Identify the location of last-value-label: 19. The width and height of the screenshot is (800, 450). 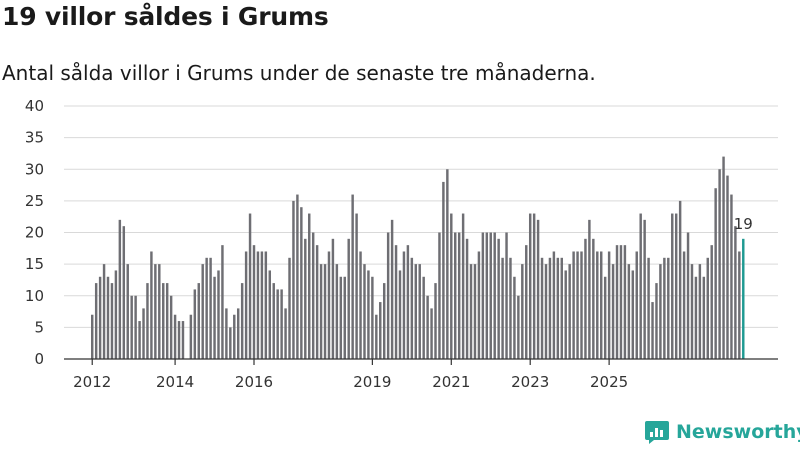
(743, 224).